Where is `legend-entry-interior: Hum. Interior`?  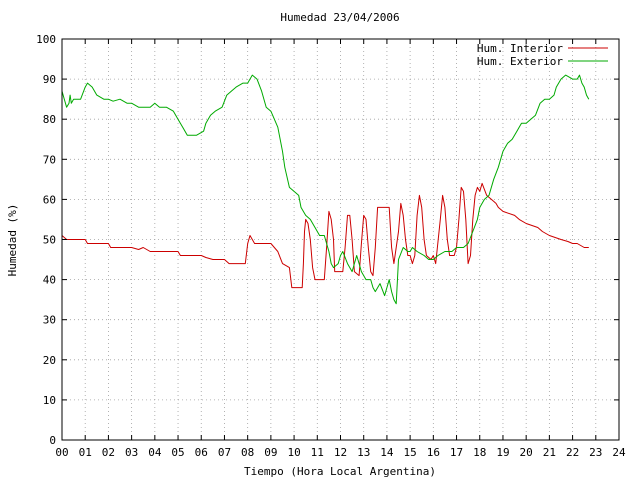 legend-entry-interior: Hum. Interior is located at coordinates (520, 48).